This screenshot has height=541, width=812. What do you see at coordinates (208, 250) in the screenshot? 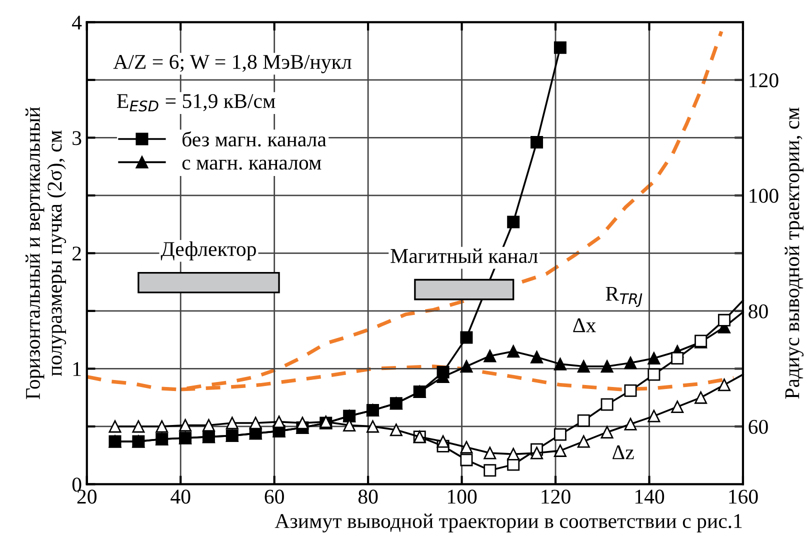
I see `band-label: Дефлектор` at bounding box center [208, 250].